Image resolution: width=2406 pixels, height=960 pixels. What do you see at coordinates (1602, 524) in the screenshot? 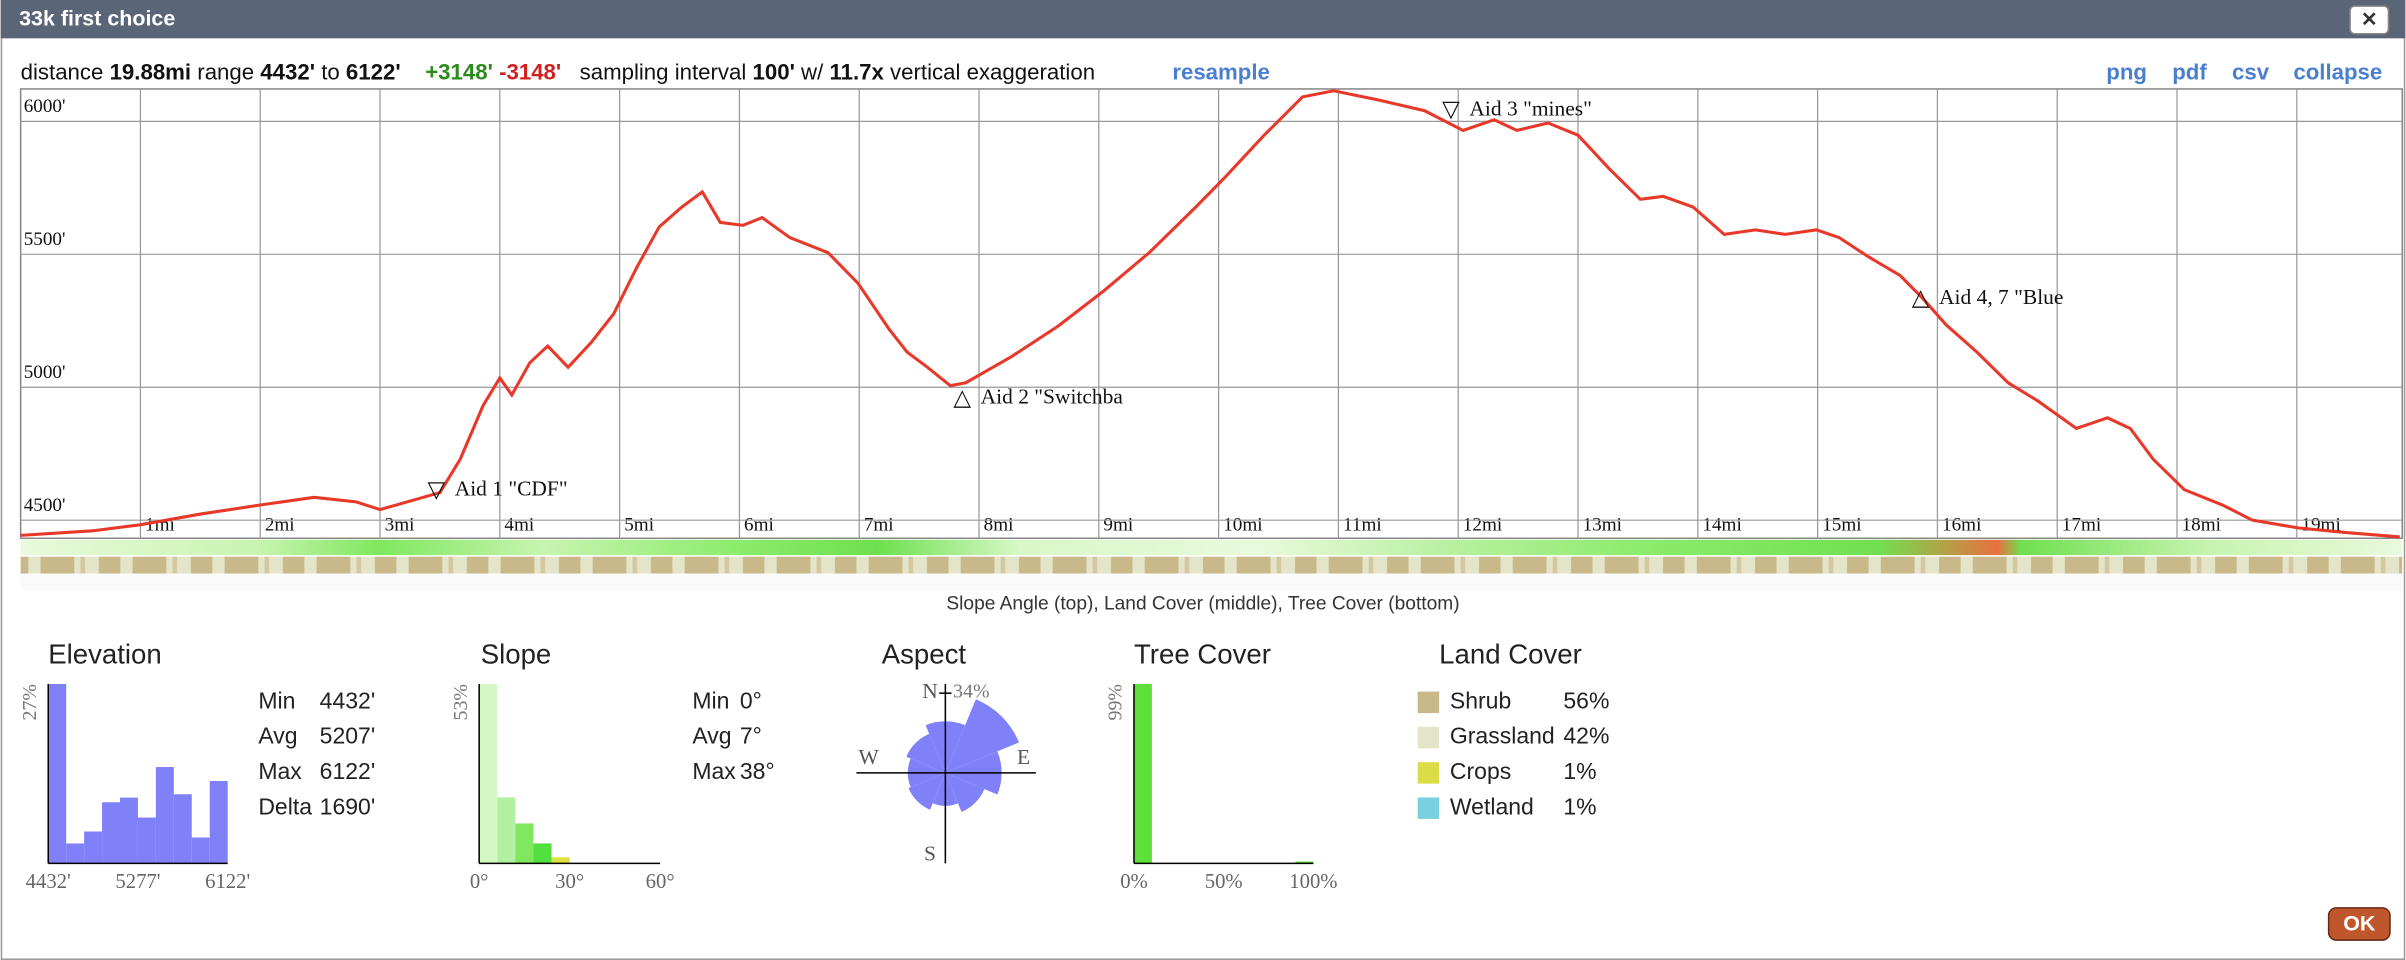
I see `x-tick-label: 13mi` at bounding box center [1602, 524].